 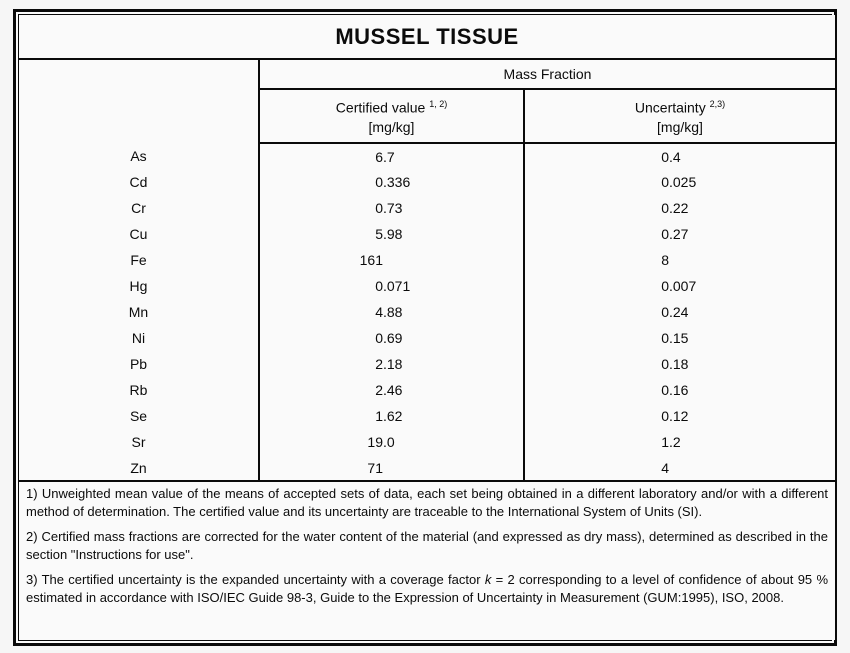 I want to click on certified-value: 0.336, so click(x=393, y=182).